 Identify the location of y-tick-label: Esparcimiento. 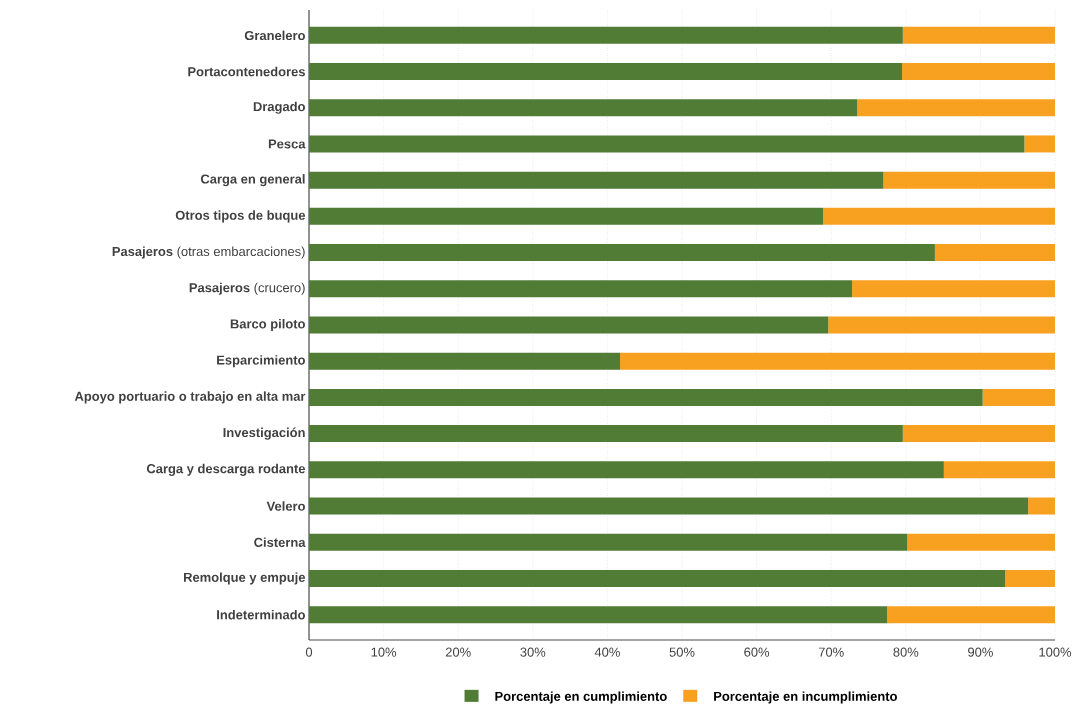
(261, 361).